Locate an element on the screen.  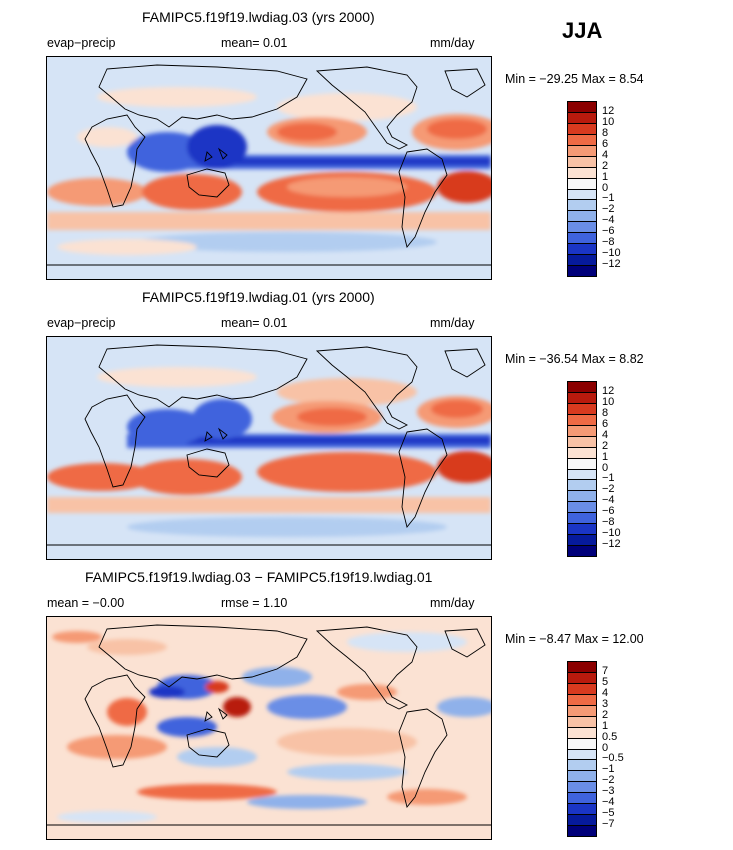
colorbar-tick-label: 7 is located at coordinates (605, 671).